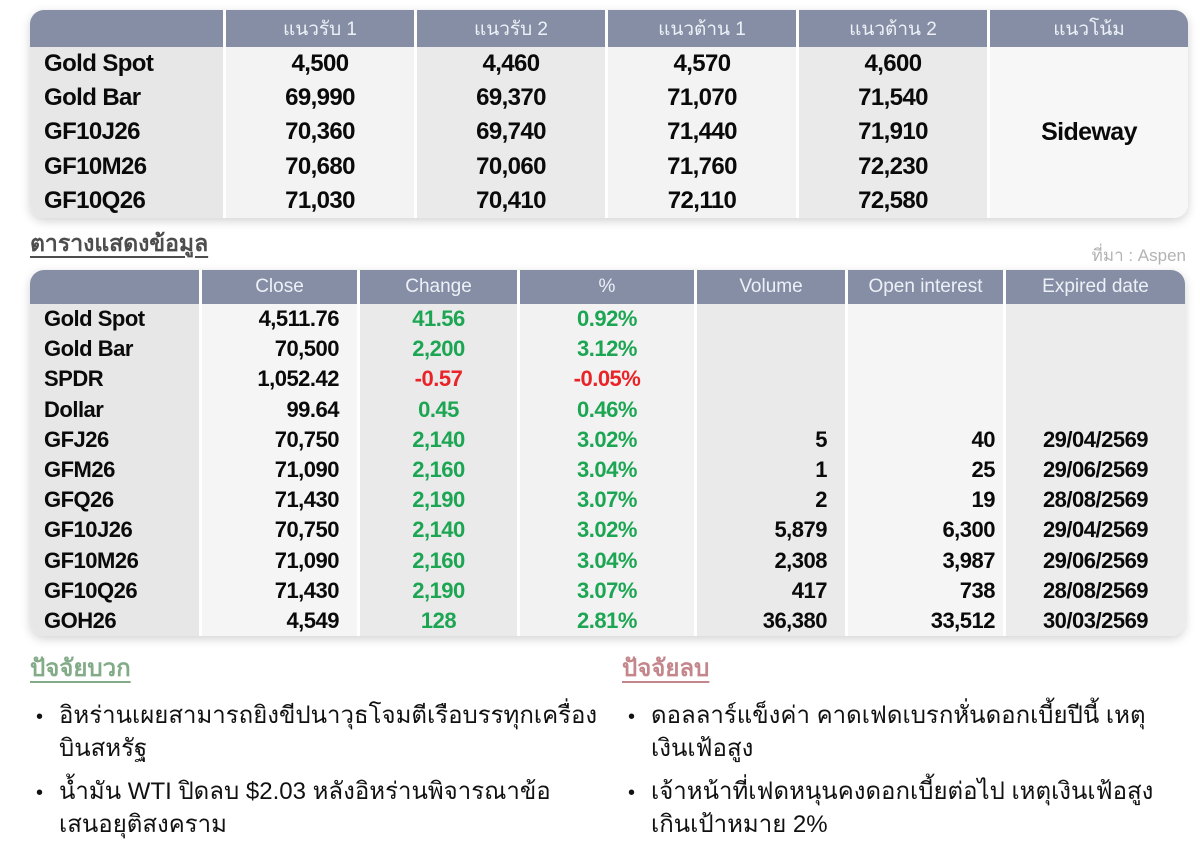 The width and height of the screenshot is (1200, 855). Describe the element at coordinates (608, 379) in the screenshot. I see `data-cell: -0.05%` at that location.